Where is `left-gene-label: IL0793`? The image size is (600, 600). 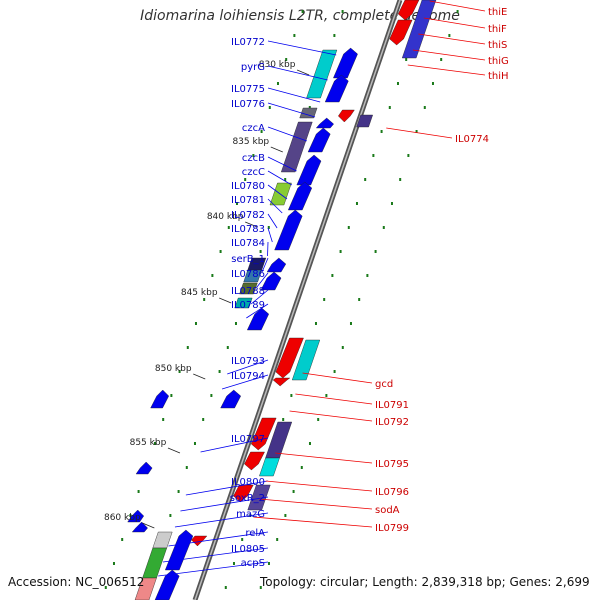 left-gene-label: IL0793 is located at coordinates (248, 361).